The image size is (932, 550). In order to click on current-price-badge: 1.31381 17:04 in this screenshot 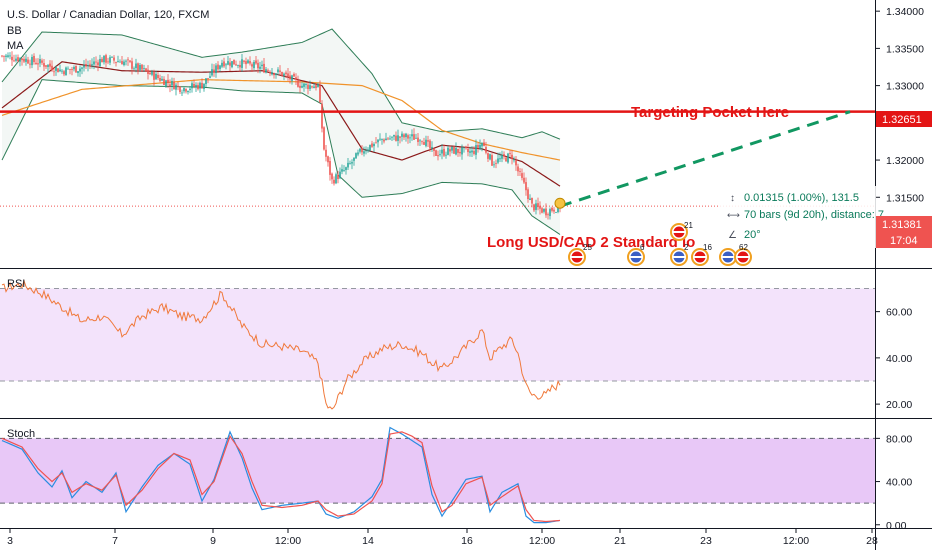, I will do `click(904, 232)`.